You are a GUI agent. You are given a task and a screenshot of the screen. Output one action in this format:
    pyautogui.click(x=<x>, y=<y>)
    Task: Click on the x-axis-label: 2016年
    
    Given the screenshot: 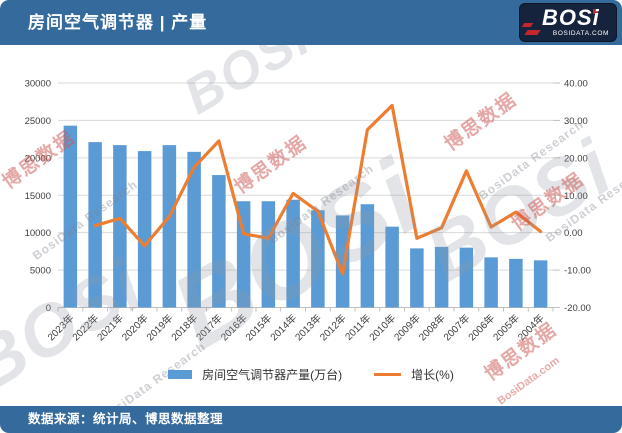 What is the action you would take?
    pyautogui.click(x=234, y=327)
    